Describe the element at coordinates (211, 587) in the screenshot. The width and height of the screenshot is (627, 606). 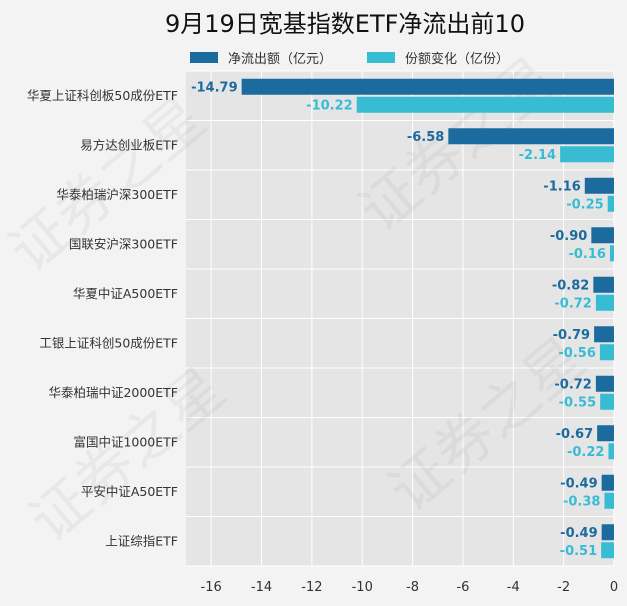
I see `x-tick-label: -16` at that location.